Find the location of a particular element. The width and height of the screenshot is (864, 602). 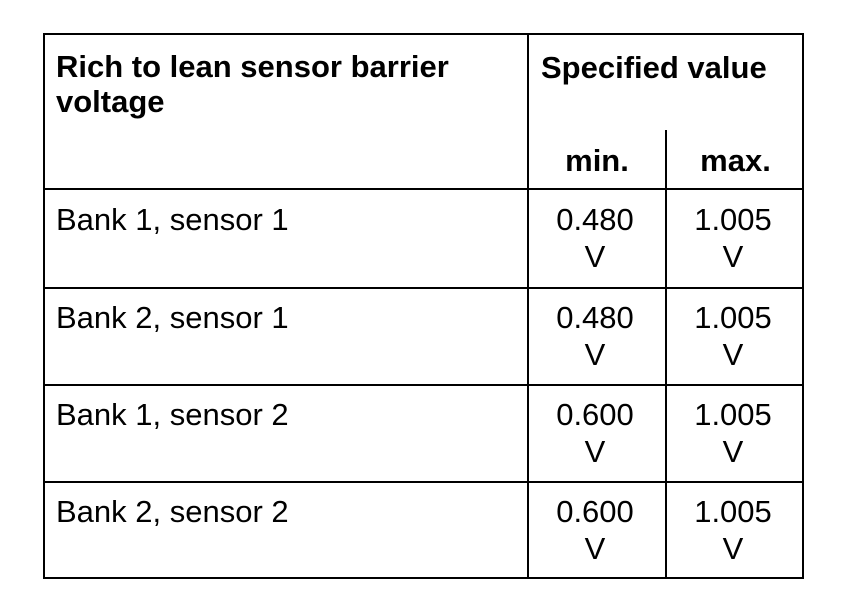

row-label: Bank 2, sensor 1 is located at coordinates (172, 317).